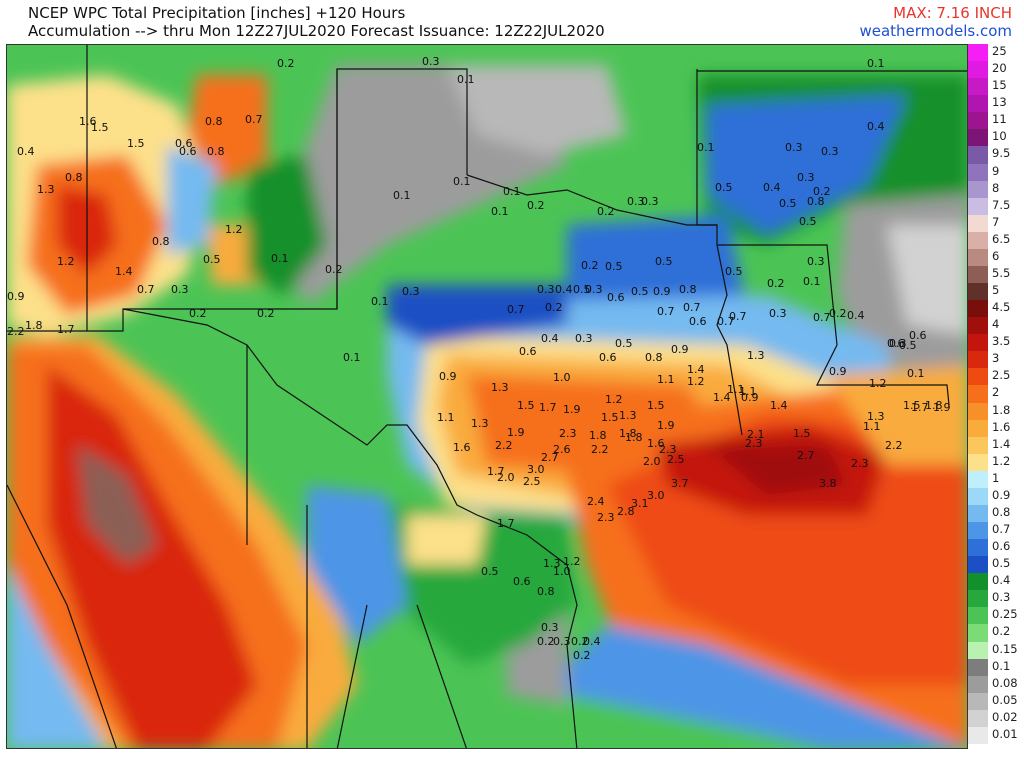 Image resolution: width=1024 pixels, height=768 pixels. Describe the element at coordinates (1001, 153) in the screenshot. I see `legend-label: 9.5` at that location.